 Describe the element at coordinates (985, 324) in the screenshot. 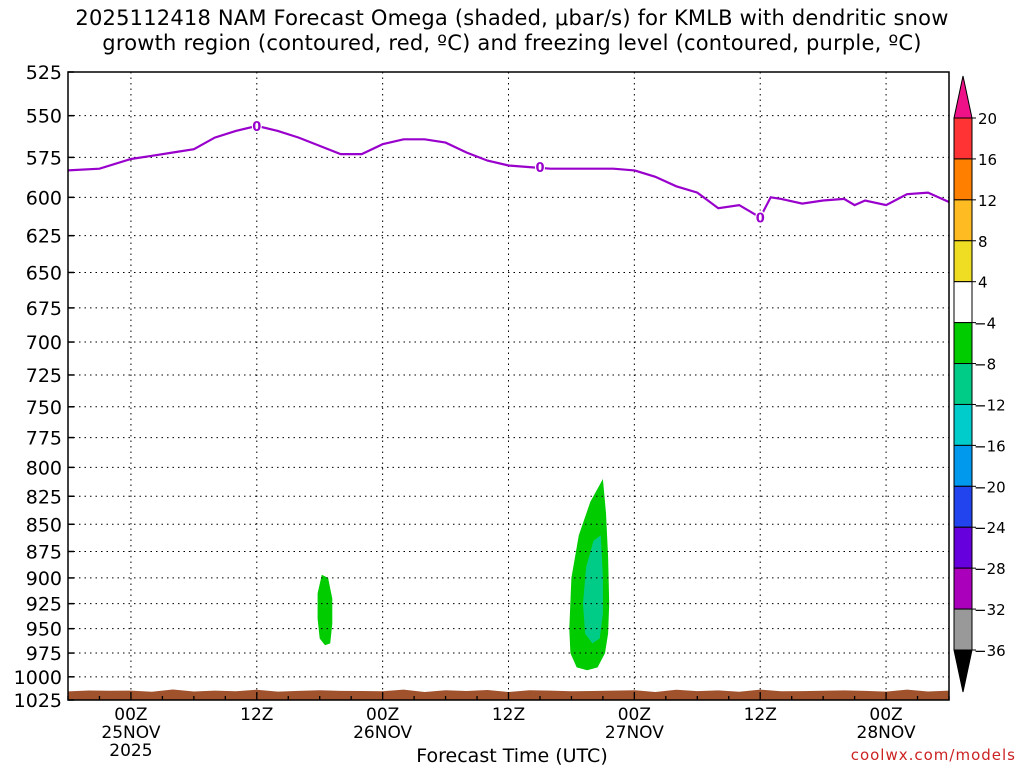

I see `colorbar-label: −4` at that location.